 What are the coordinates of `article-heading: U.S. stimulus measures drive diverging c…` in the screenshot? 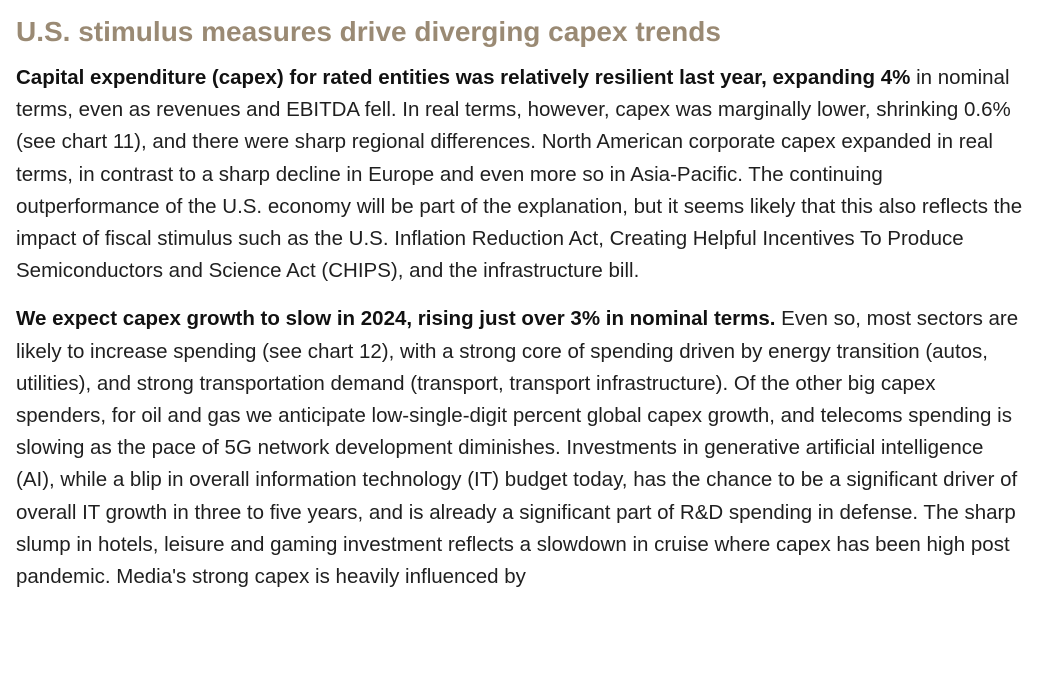 It's located at (368, 31).